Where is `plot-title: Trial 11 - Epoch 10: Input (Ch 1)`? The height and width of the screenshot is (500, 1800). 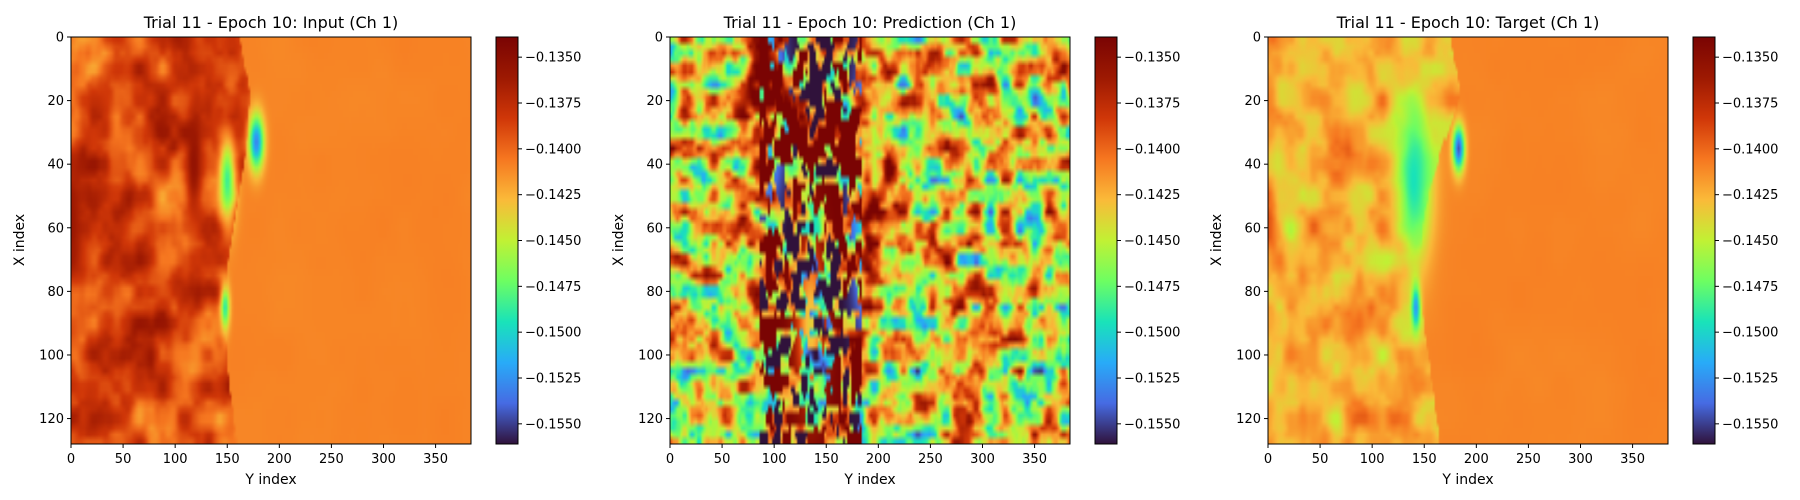
plot-title: Trial 11 - Epoch 10: Input (Ch 1) is located at coordinates (271, 22).